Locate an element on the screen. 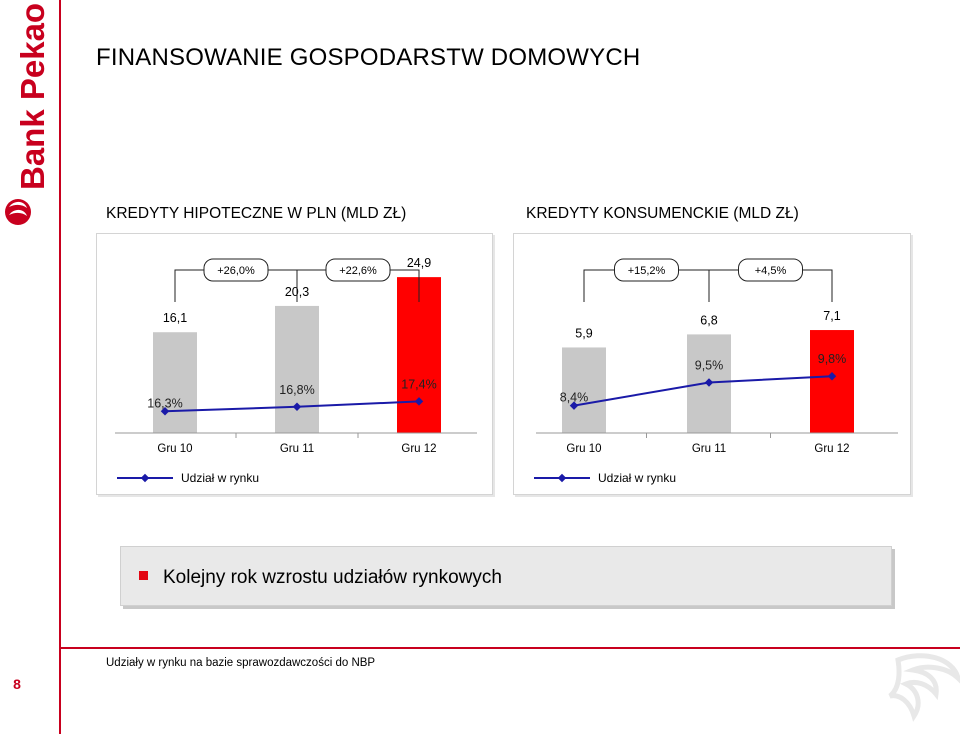  banner-text: Kolejny rok wzrostu udziałów rynkowych is located at coordinates (332, 577).